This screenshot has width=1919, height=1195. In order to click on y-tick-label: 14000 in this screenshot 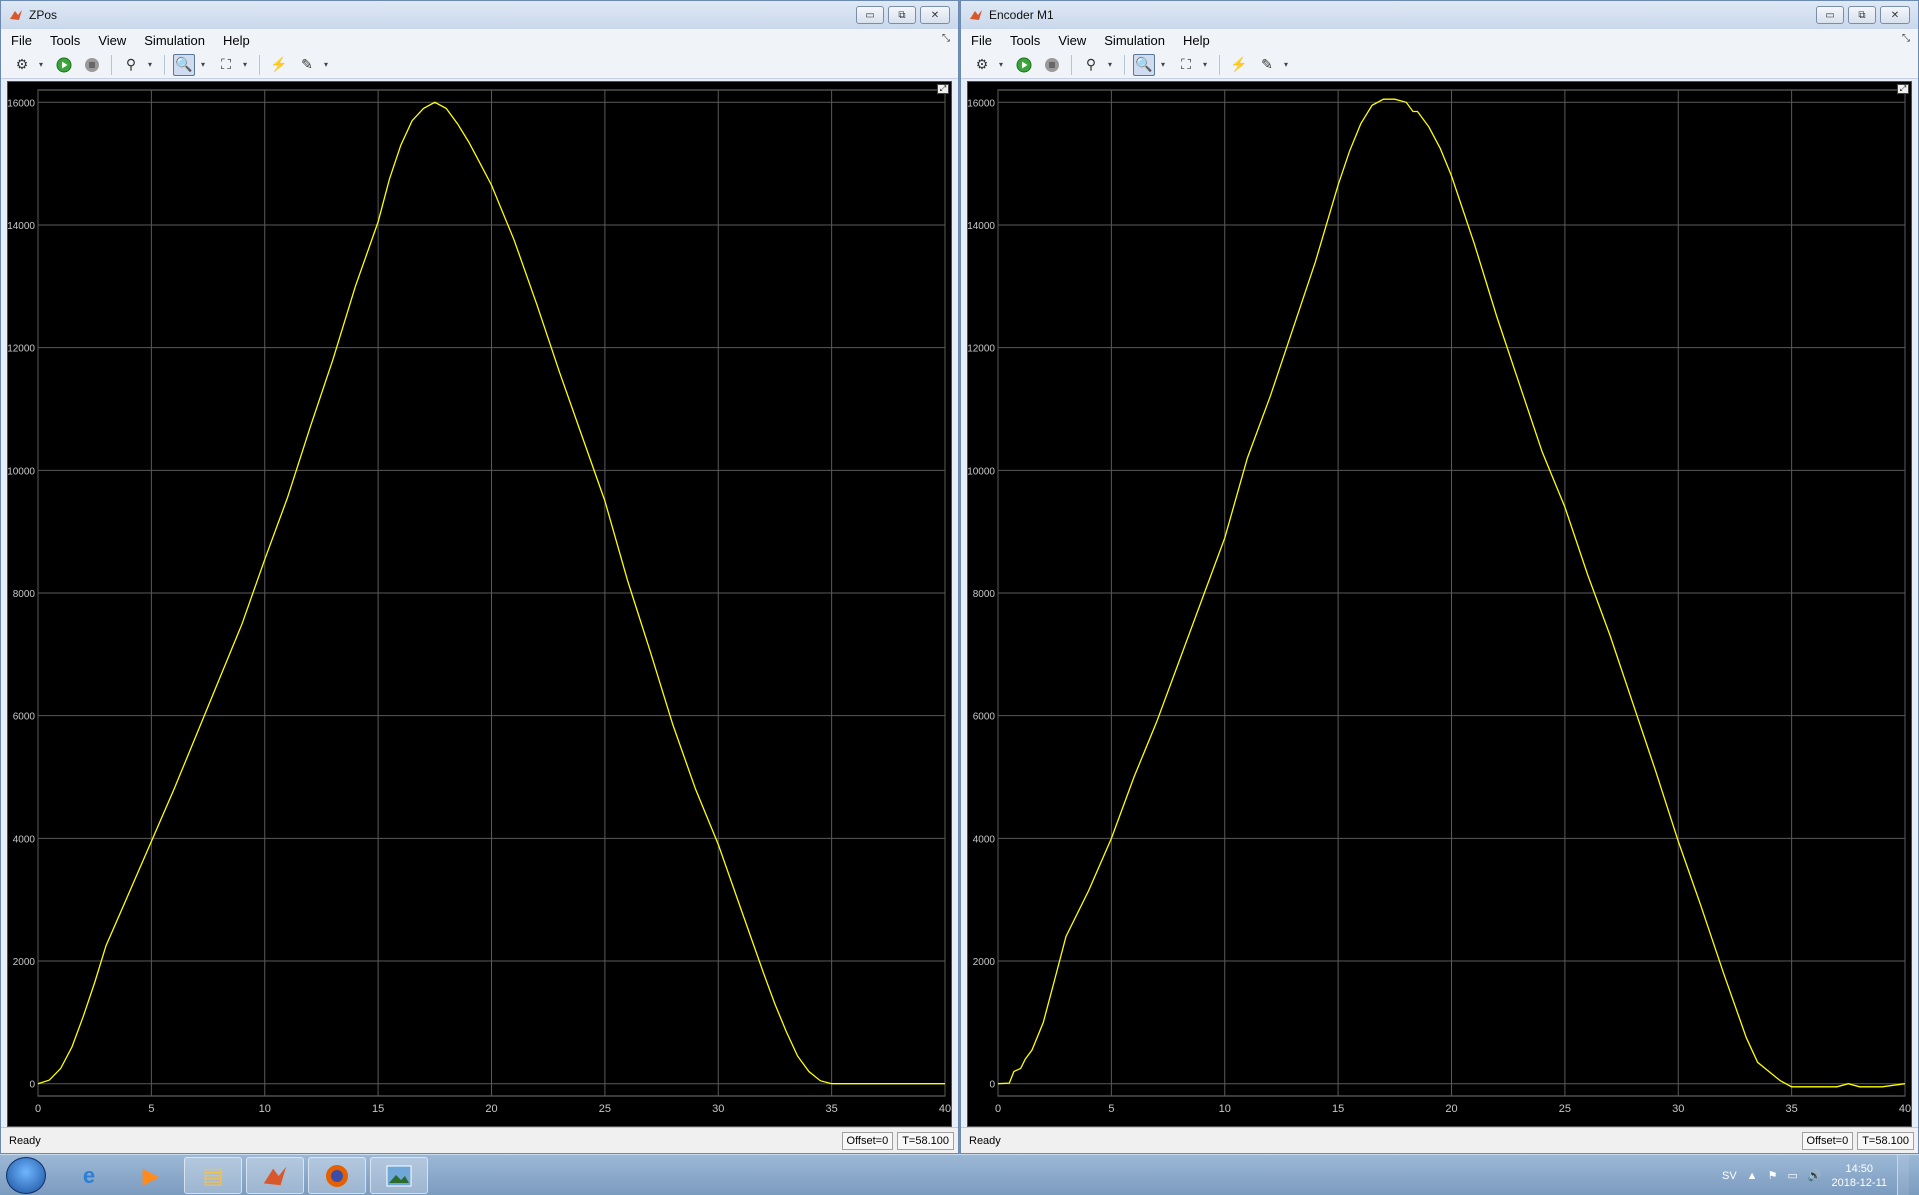, I will do `click(981, 226)`.